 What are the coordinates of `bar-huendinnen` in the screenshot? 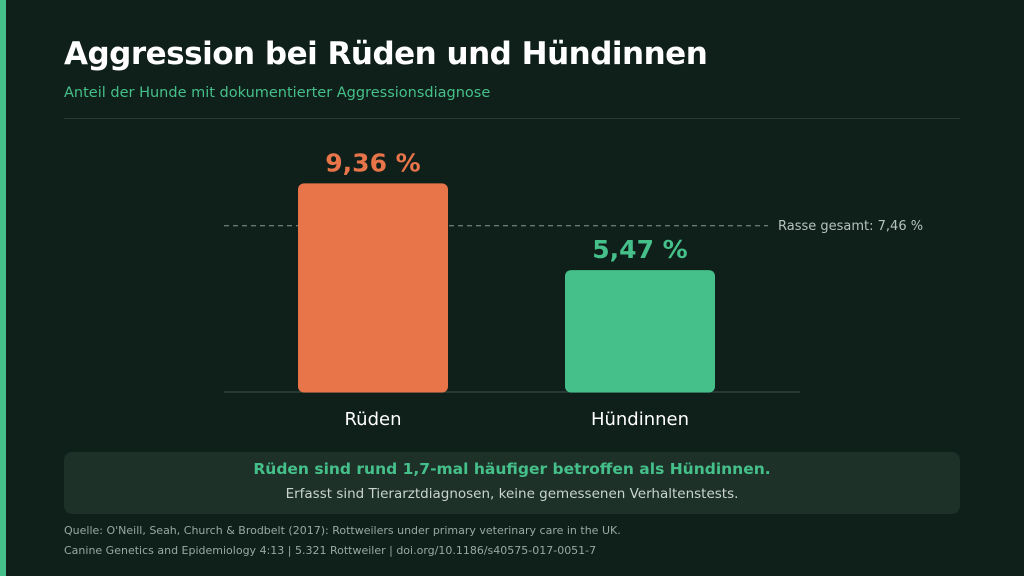 It's located at (640, 331).